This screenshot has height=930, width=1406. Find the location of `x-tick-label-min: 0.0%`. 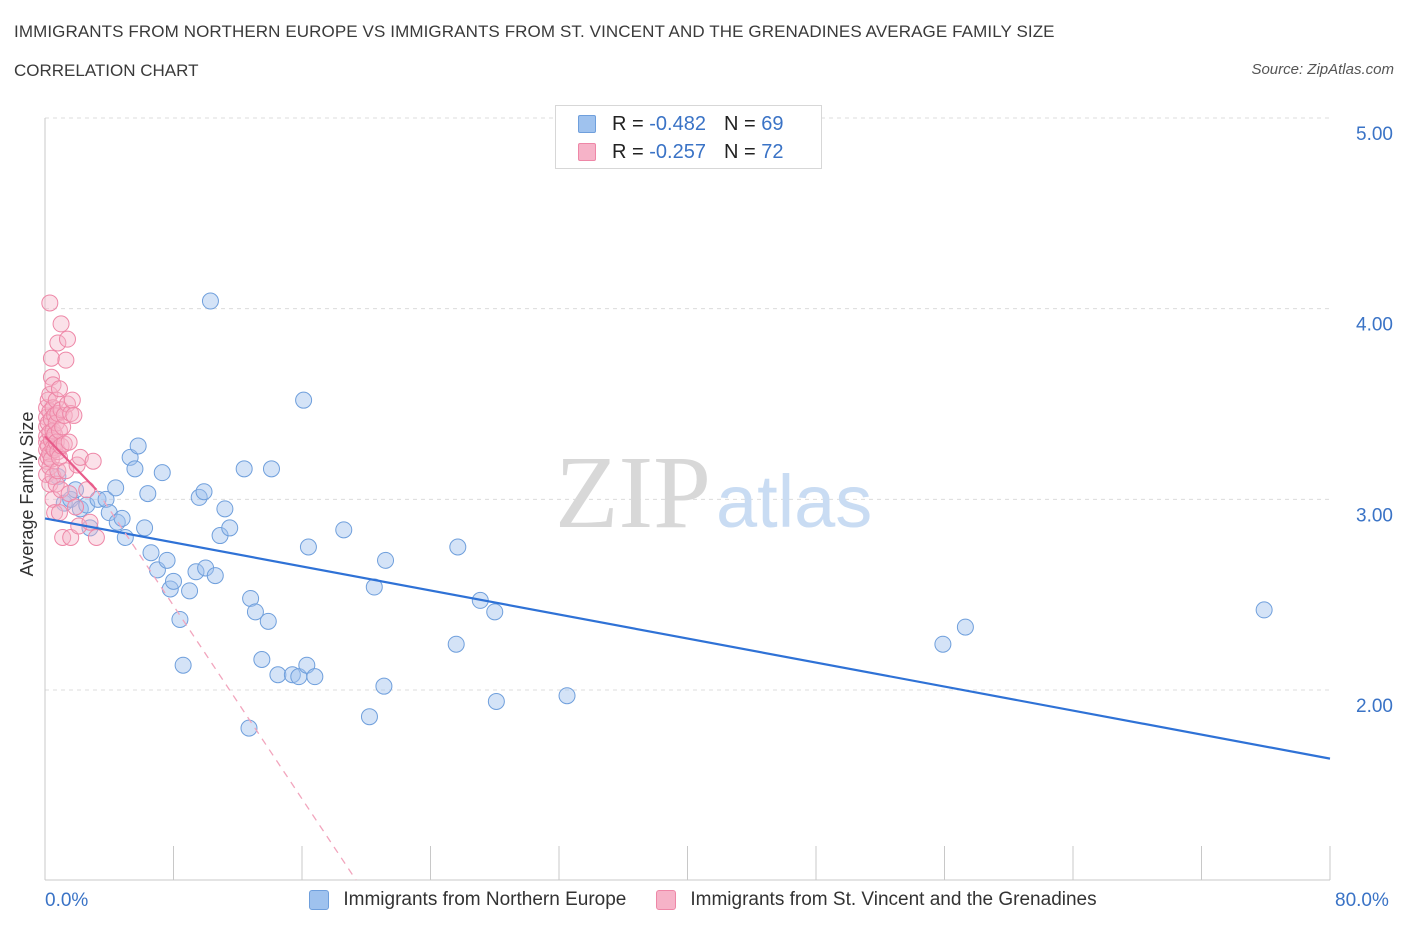

x-tick-label-min: 0.0% is located at coordinates (67, 900).